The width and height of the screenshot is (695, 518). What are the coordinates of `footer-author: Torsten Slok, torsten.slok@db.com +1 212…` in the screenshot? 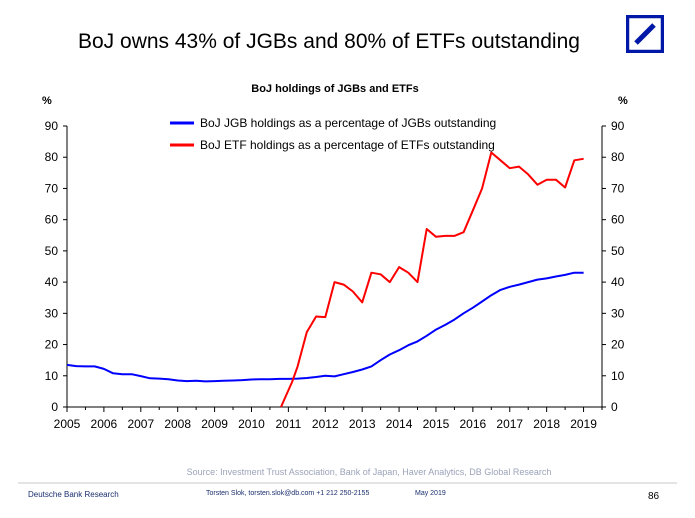 It's located at (288, 493).